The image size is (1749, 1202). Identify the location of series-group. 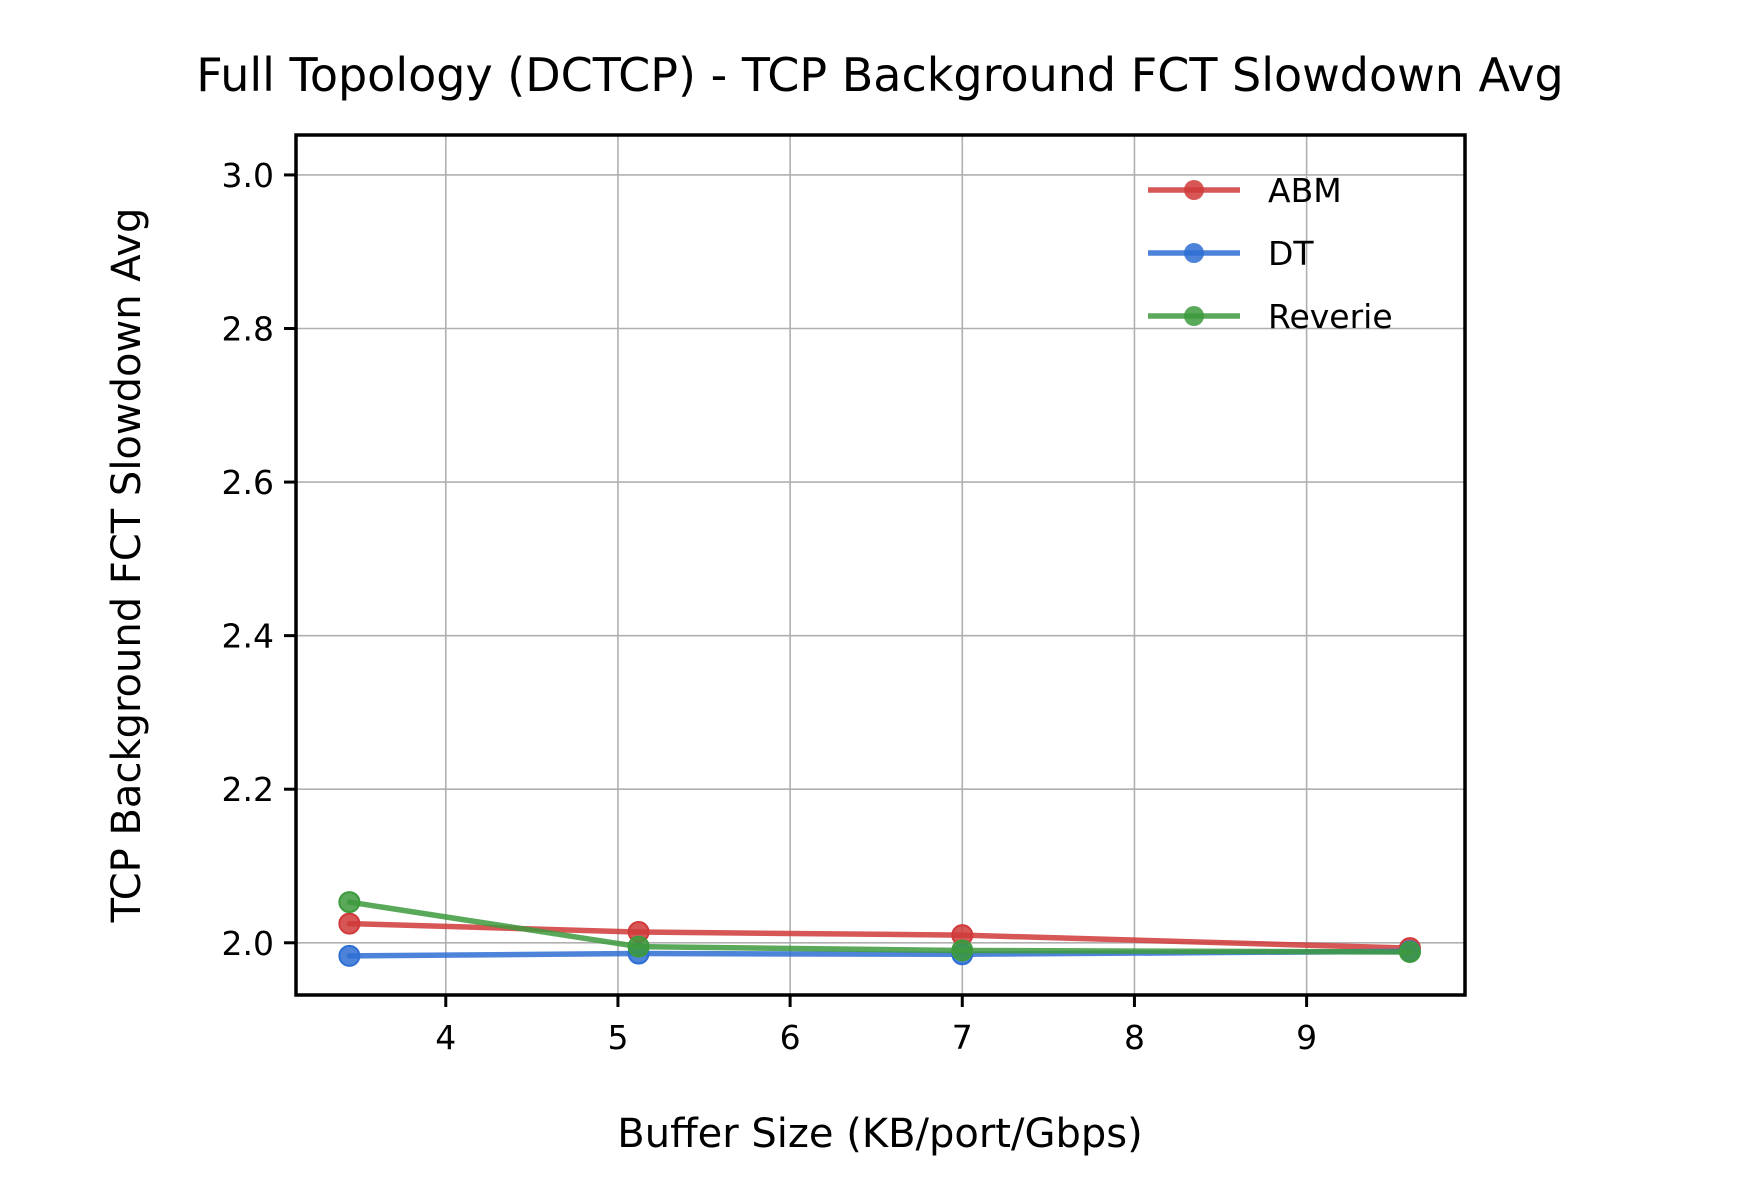
(879, 929).